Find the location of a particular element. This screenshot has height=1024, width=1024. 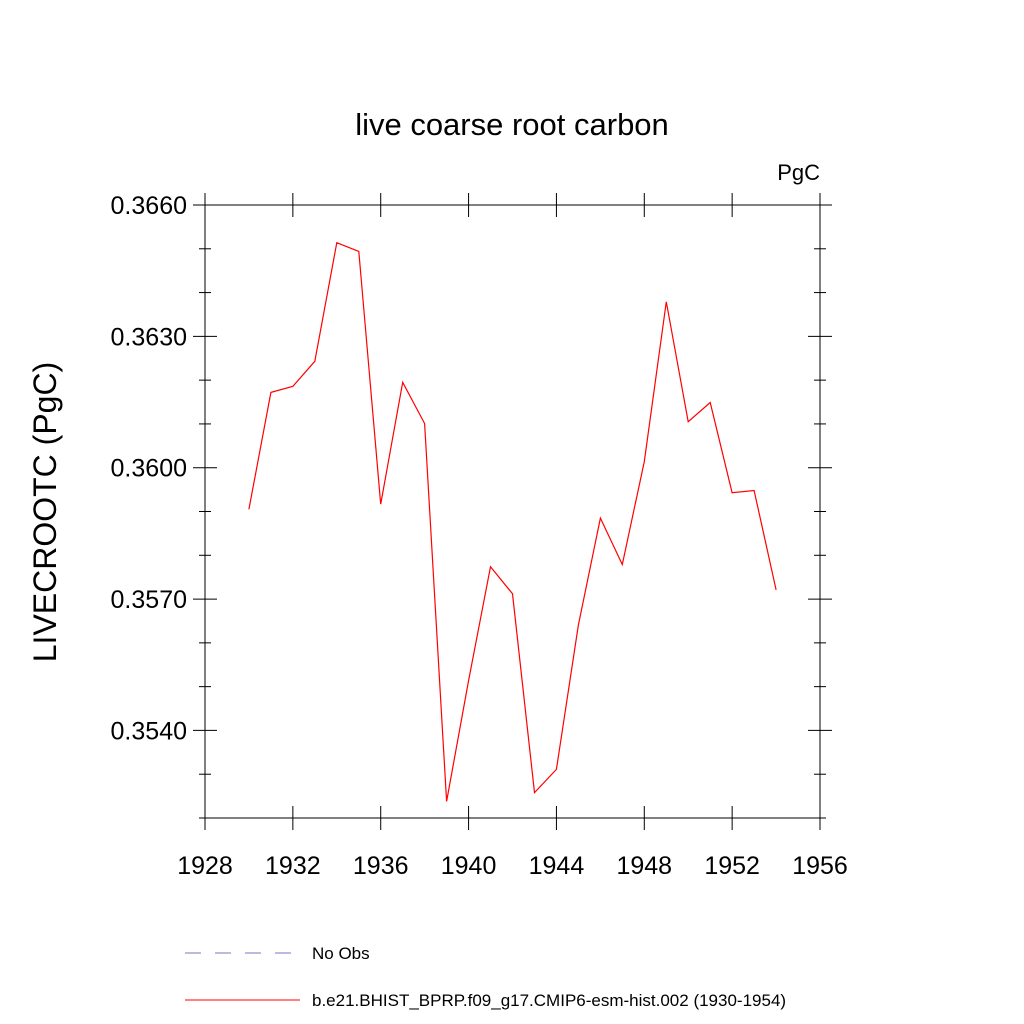

x-tick-label: 1952 is located at coordinates (732, 866).